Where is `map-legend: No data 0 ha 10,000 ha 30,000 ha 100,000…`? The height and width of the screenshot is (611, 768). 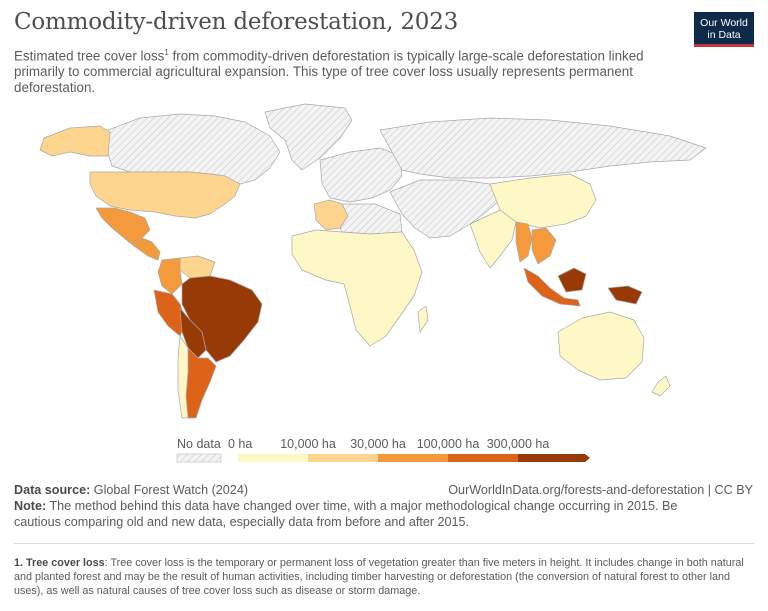 map-legend: No data 0 ha 10,000 ha 30,000 ha 100,000… is located at coordinates (383, 450).